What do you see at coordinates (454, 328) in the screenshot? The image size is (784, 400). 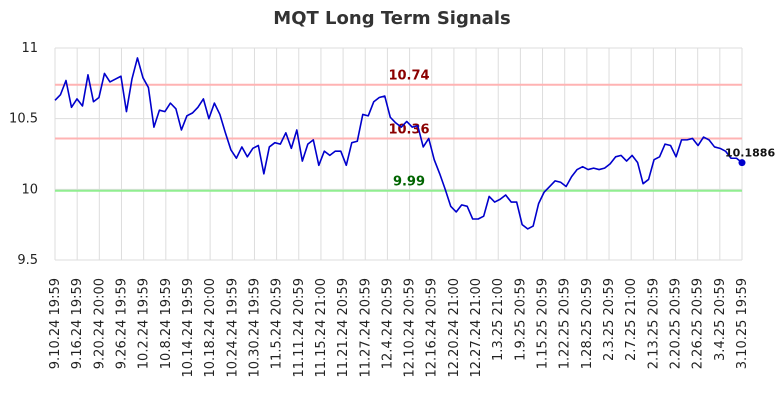 I see `x-tick-label: 12.20.24 21:00` at bounding box center [454, 328].